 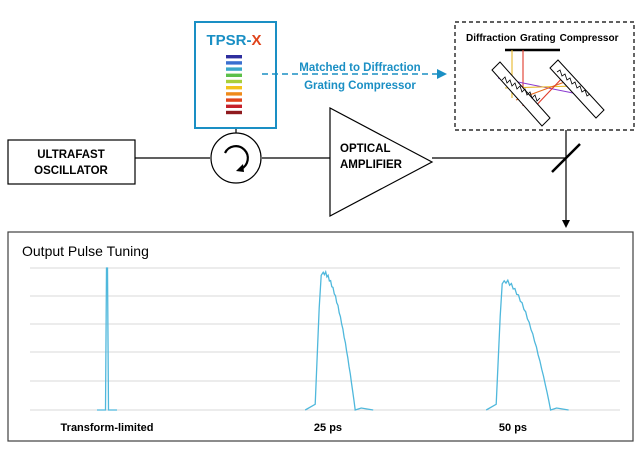 I want to click on chart-tick-labels: Transform-limited 25 ps 50 ps, so click(x=294, y=428).